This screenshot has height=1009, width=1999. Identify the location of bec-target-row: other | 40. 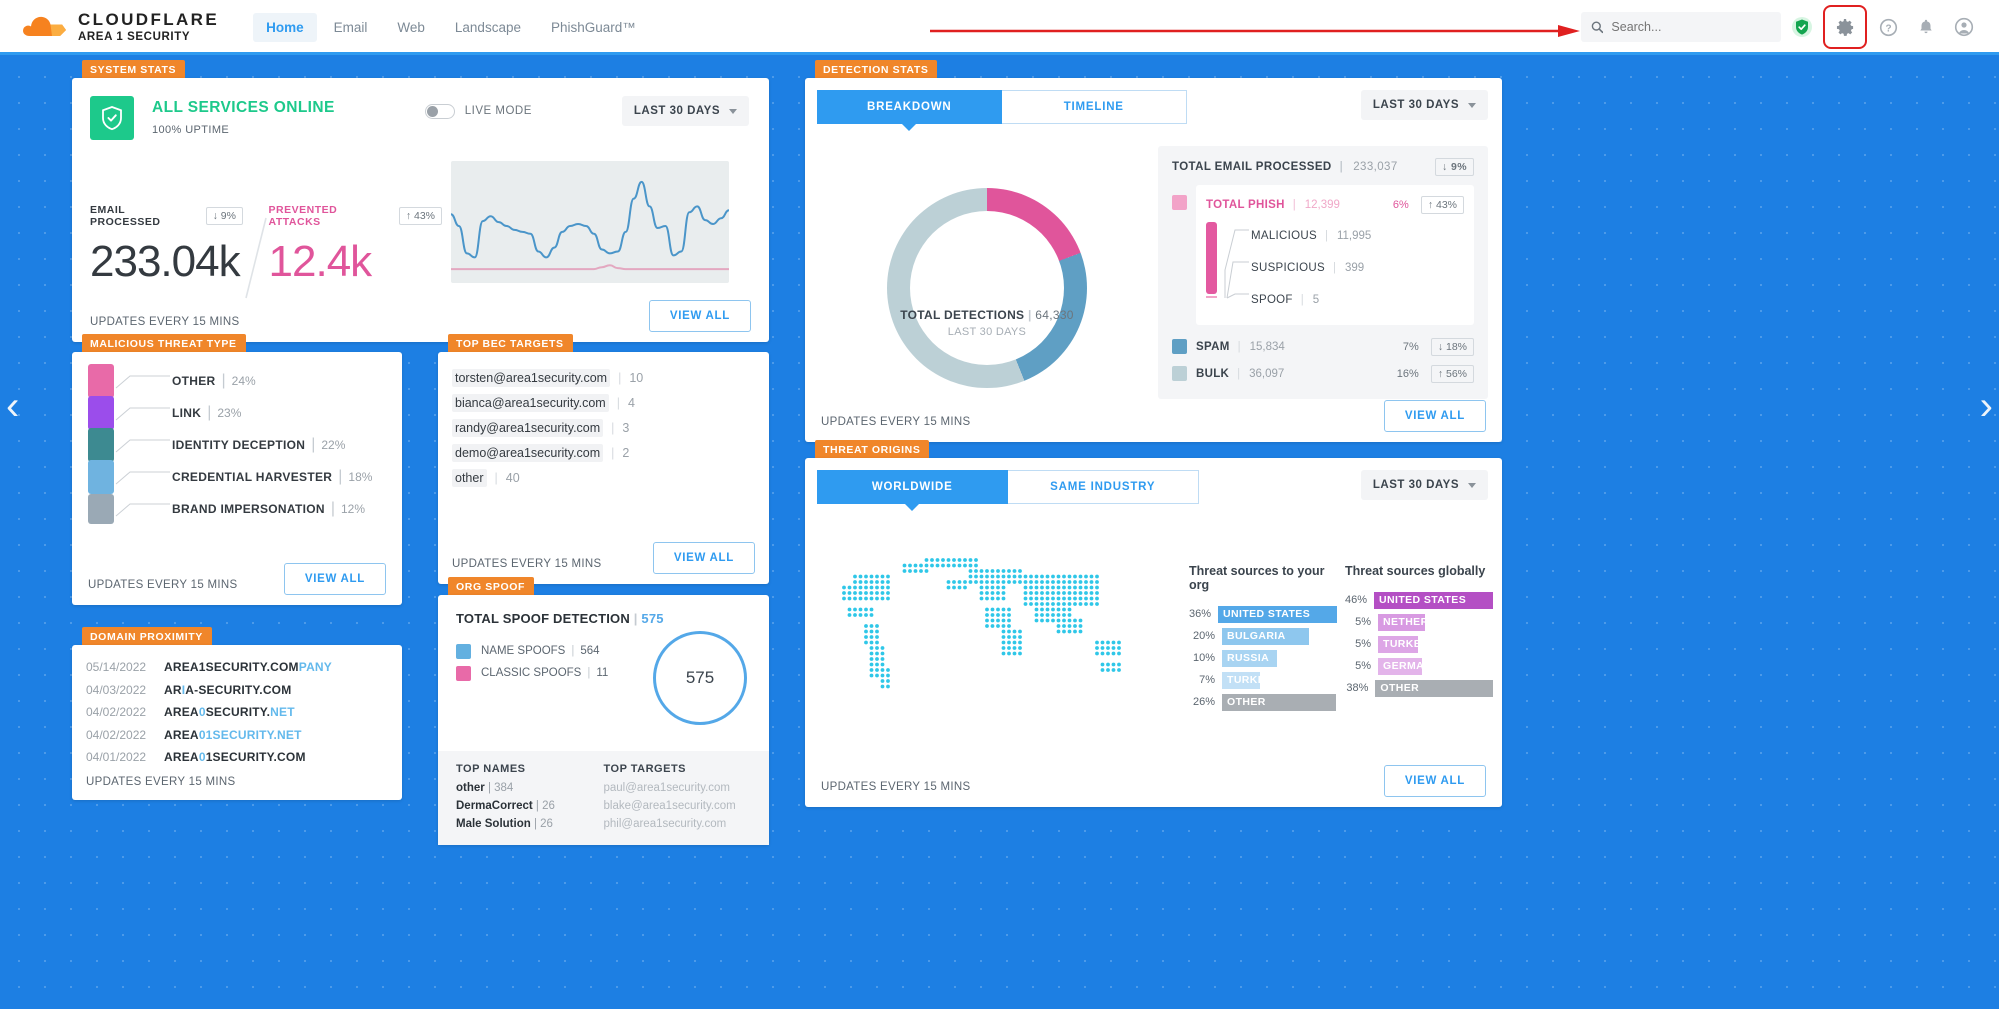
(602, 477).